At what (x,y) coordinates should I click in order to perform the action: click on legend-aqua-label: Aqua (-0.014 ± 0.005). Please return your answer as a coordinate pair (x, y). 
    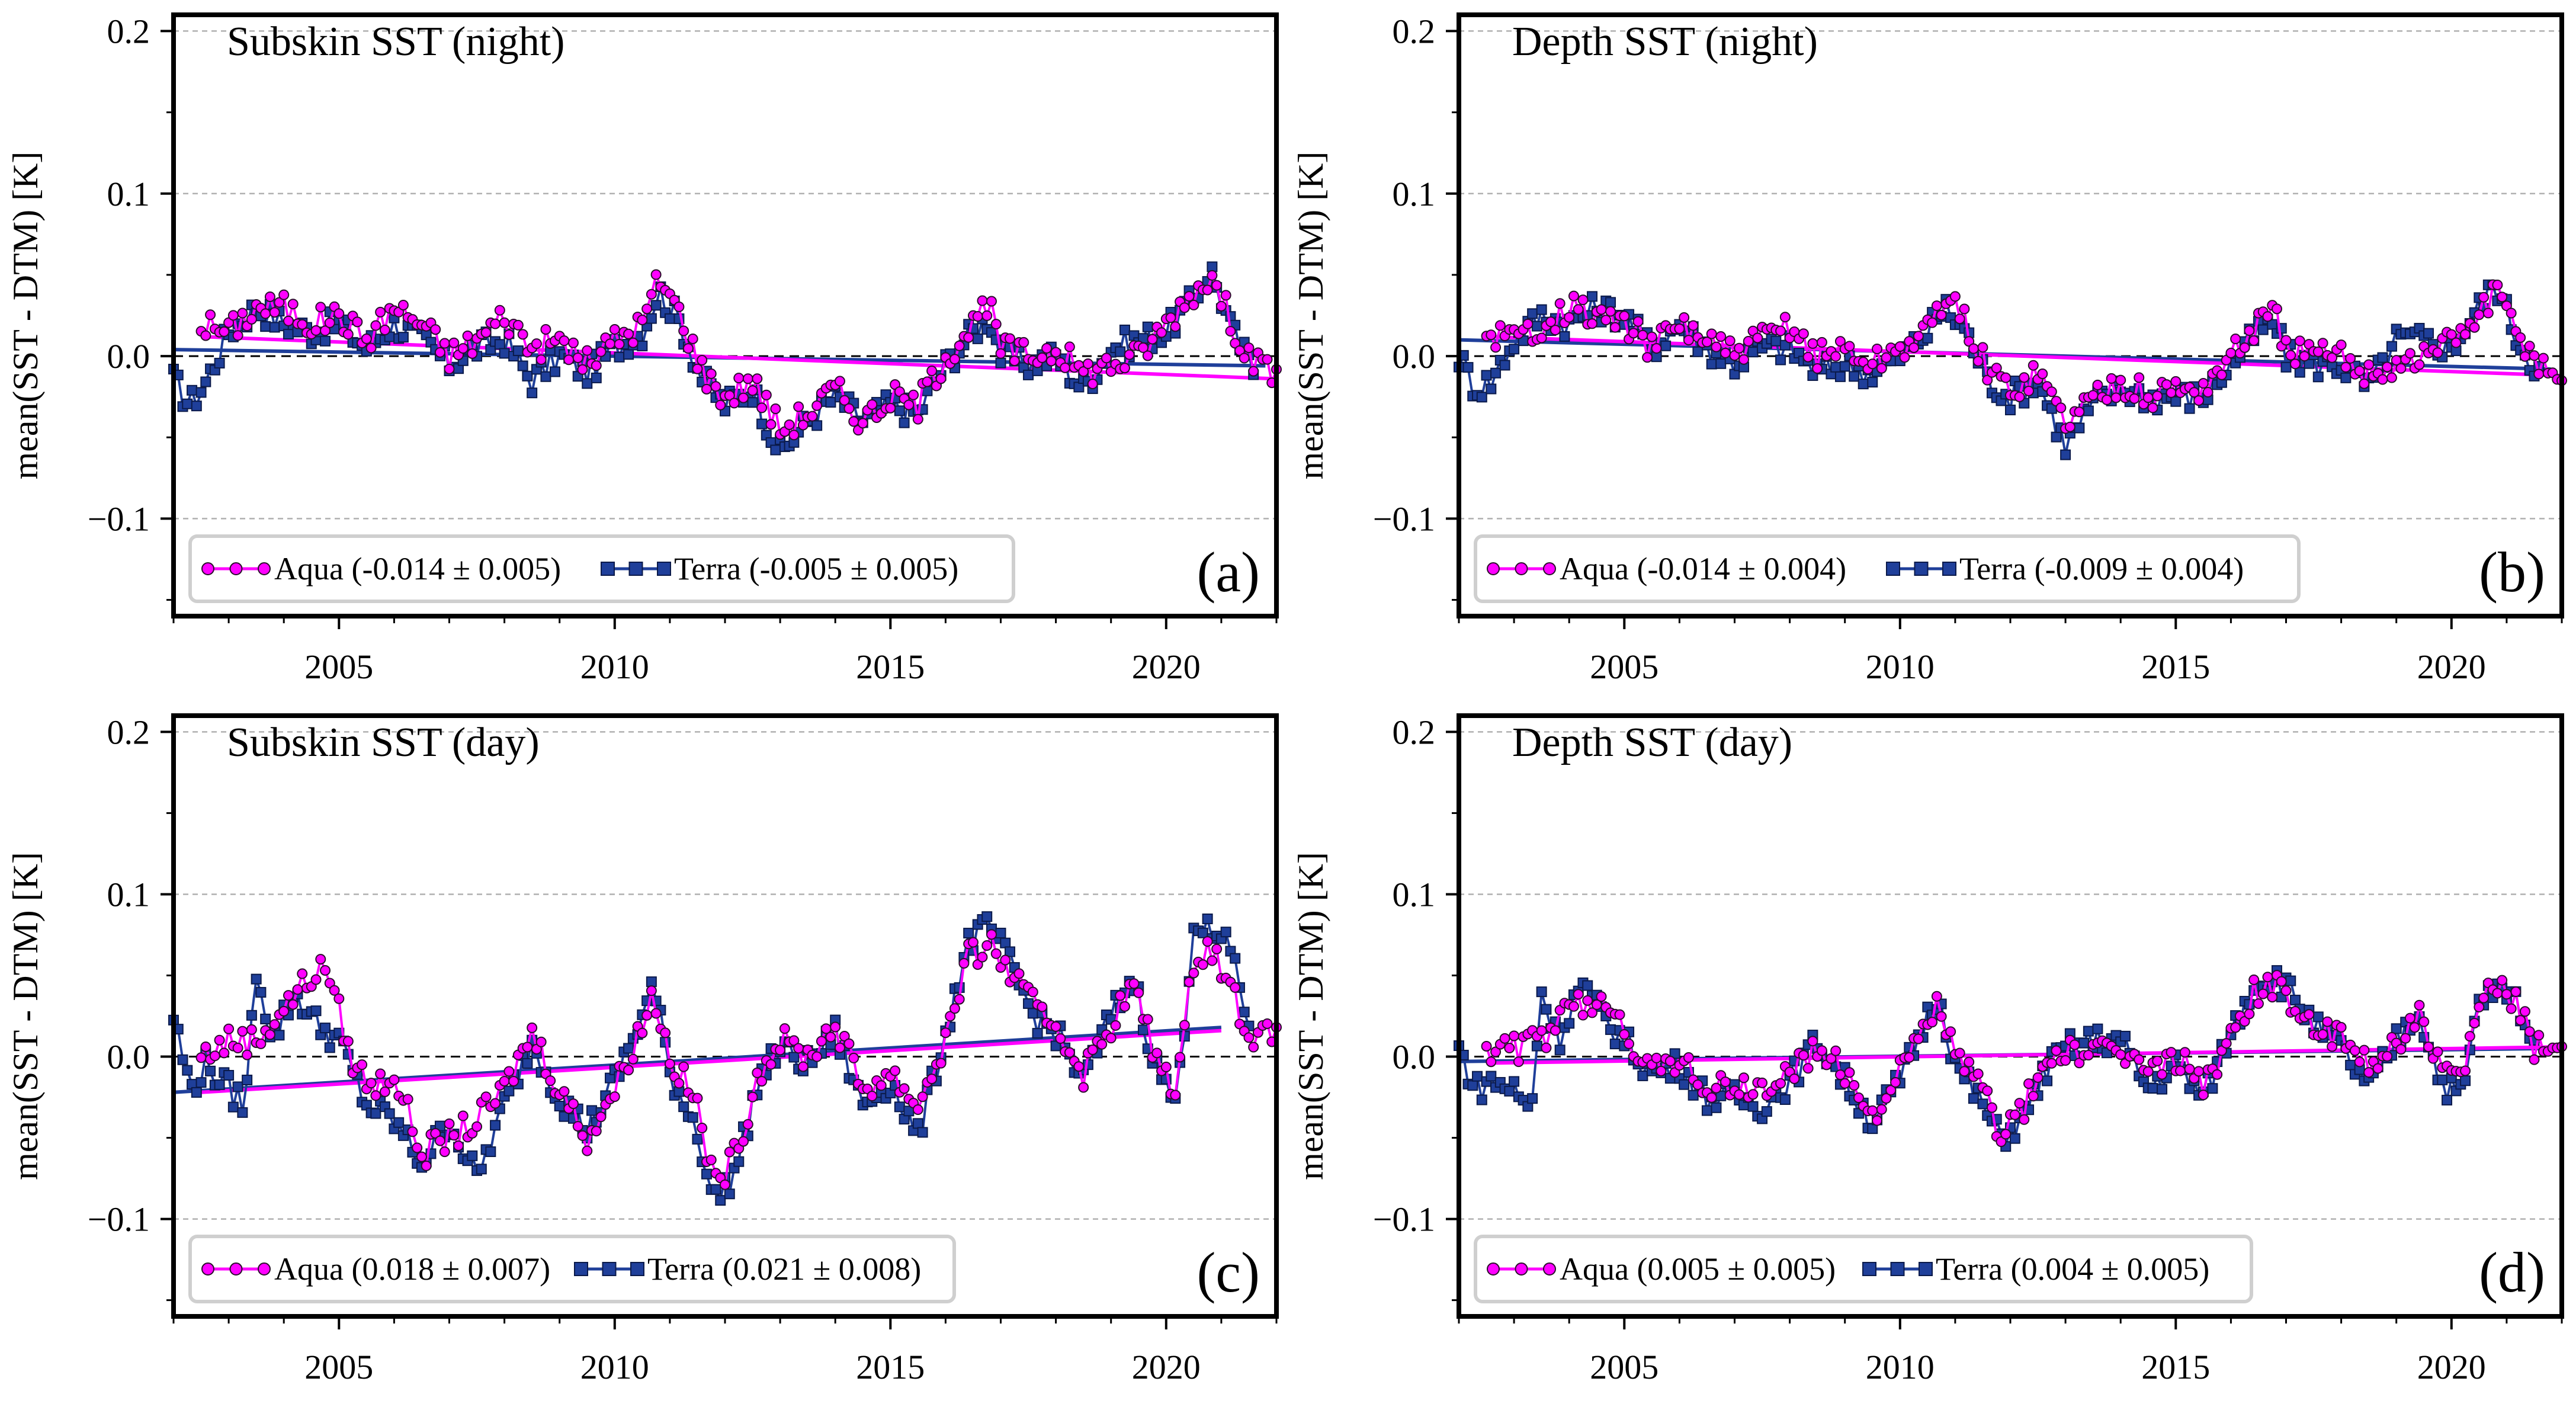
    Looking at the image, I should click on (417, 569).